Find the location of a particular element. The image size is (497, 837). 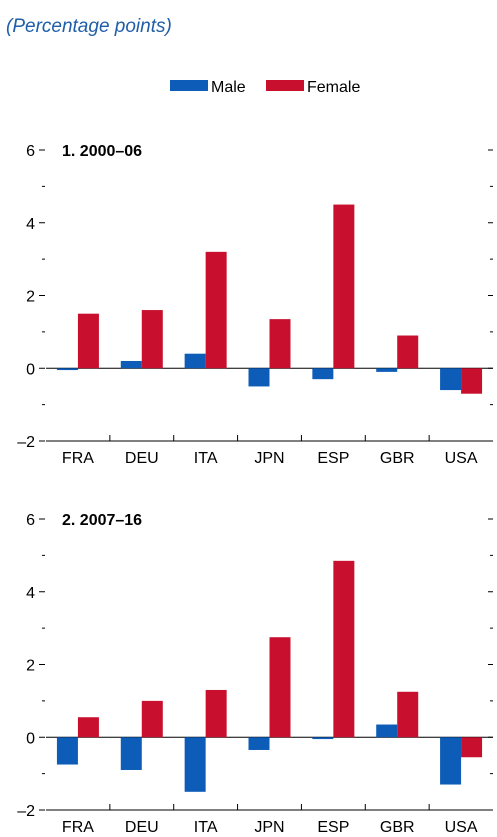

legend-swatch-female is located at coordinates (285, 85).